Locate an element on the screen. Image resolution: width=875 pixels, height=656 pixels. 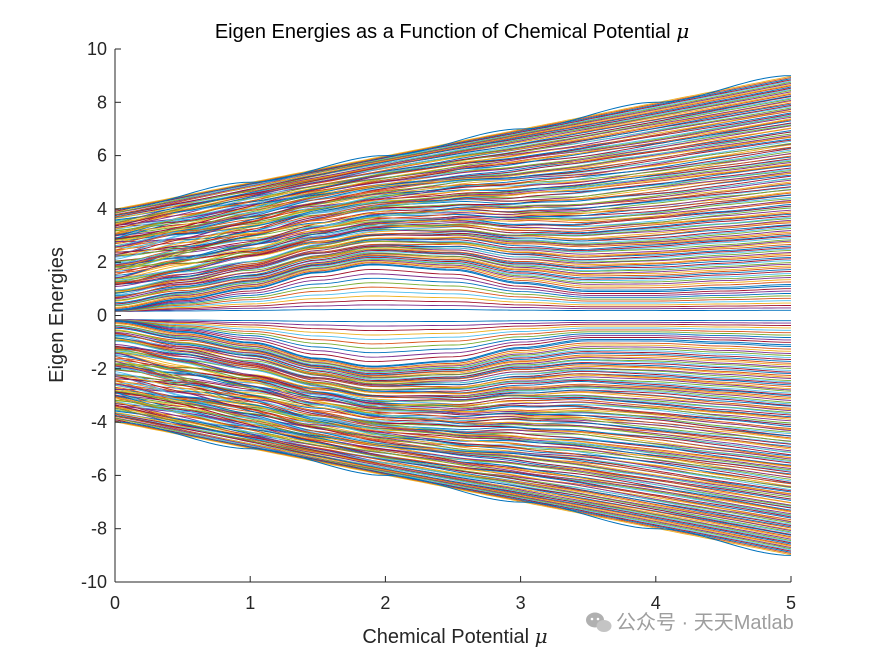
y-tick-label: 4 is located at coordinates (102, 209).